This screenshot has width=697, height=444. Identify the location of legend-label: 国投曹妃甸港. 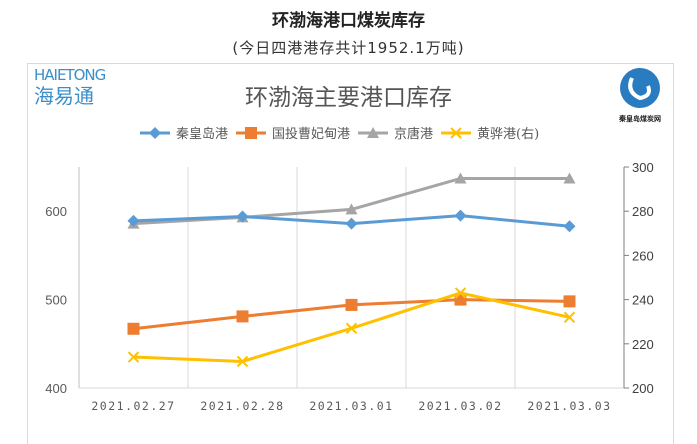
(311, 134).